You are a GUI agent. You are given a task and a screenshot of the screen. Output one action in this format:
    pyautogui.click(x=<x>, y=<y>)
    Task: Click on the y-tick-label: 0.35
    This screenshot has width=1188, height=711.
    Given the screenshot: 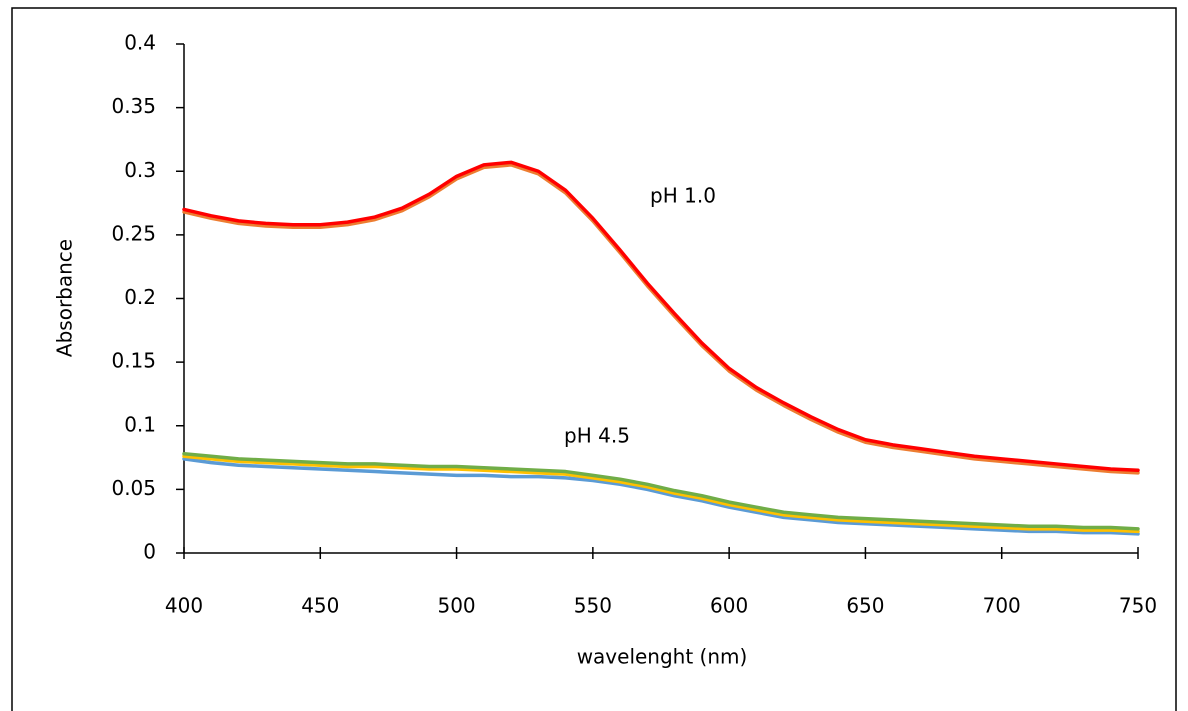 What is the action you would take?
    pyautogui.click(x=133, y=106)
    